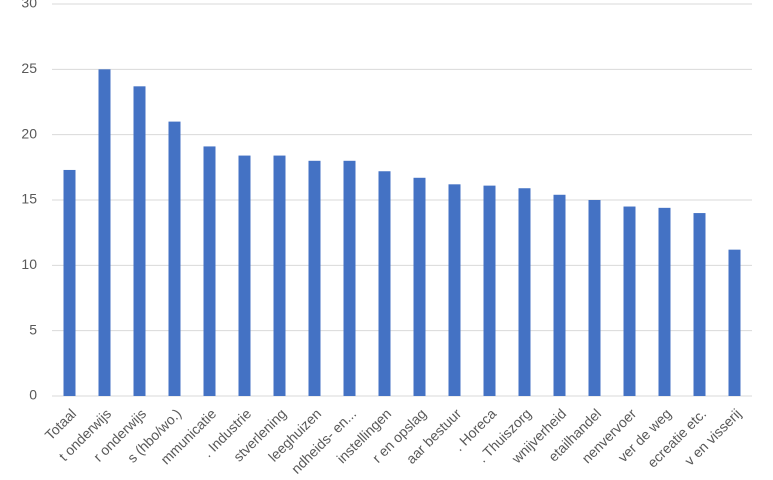 The height and width of the screenshot is (480, 773). What do you see at coordinates (29, 133) in the screenshot?
I see `y-tick-label: 20` at bounding box center [29, 133].